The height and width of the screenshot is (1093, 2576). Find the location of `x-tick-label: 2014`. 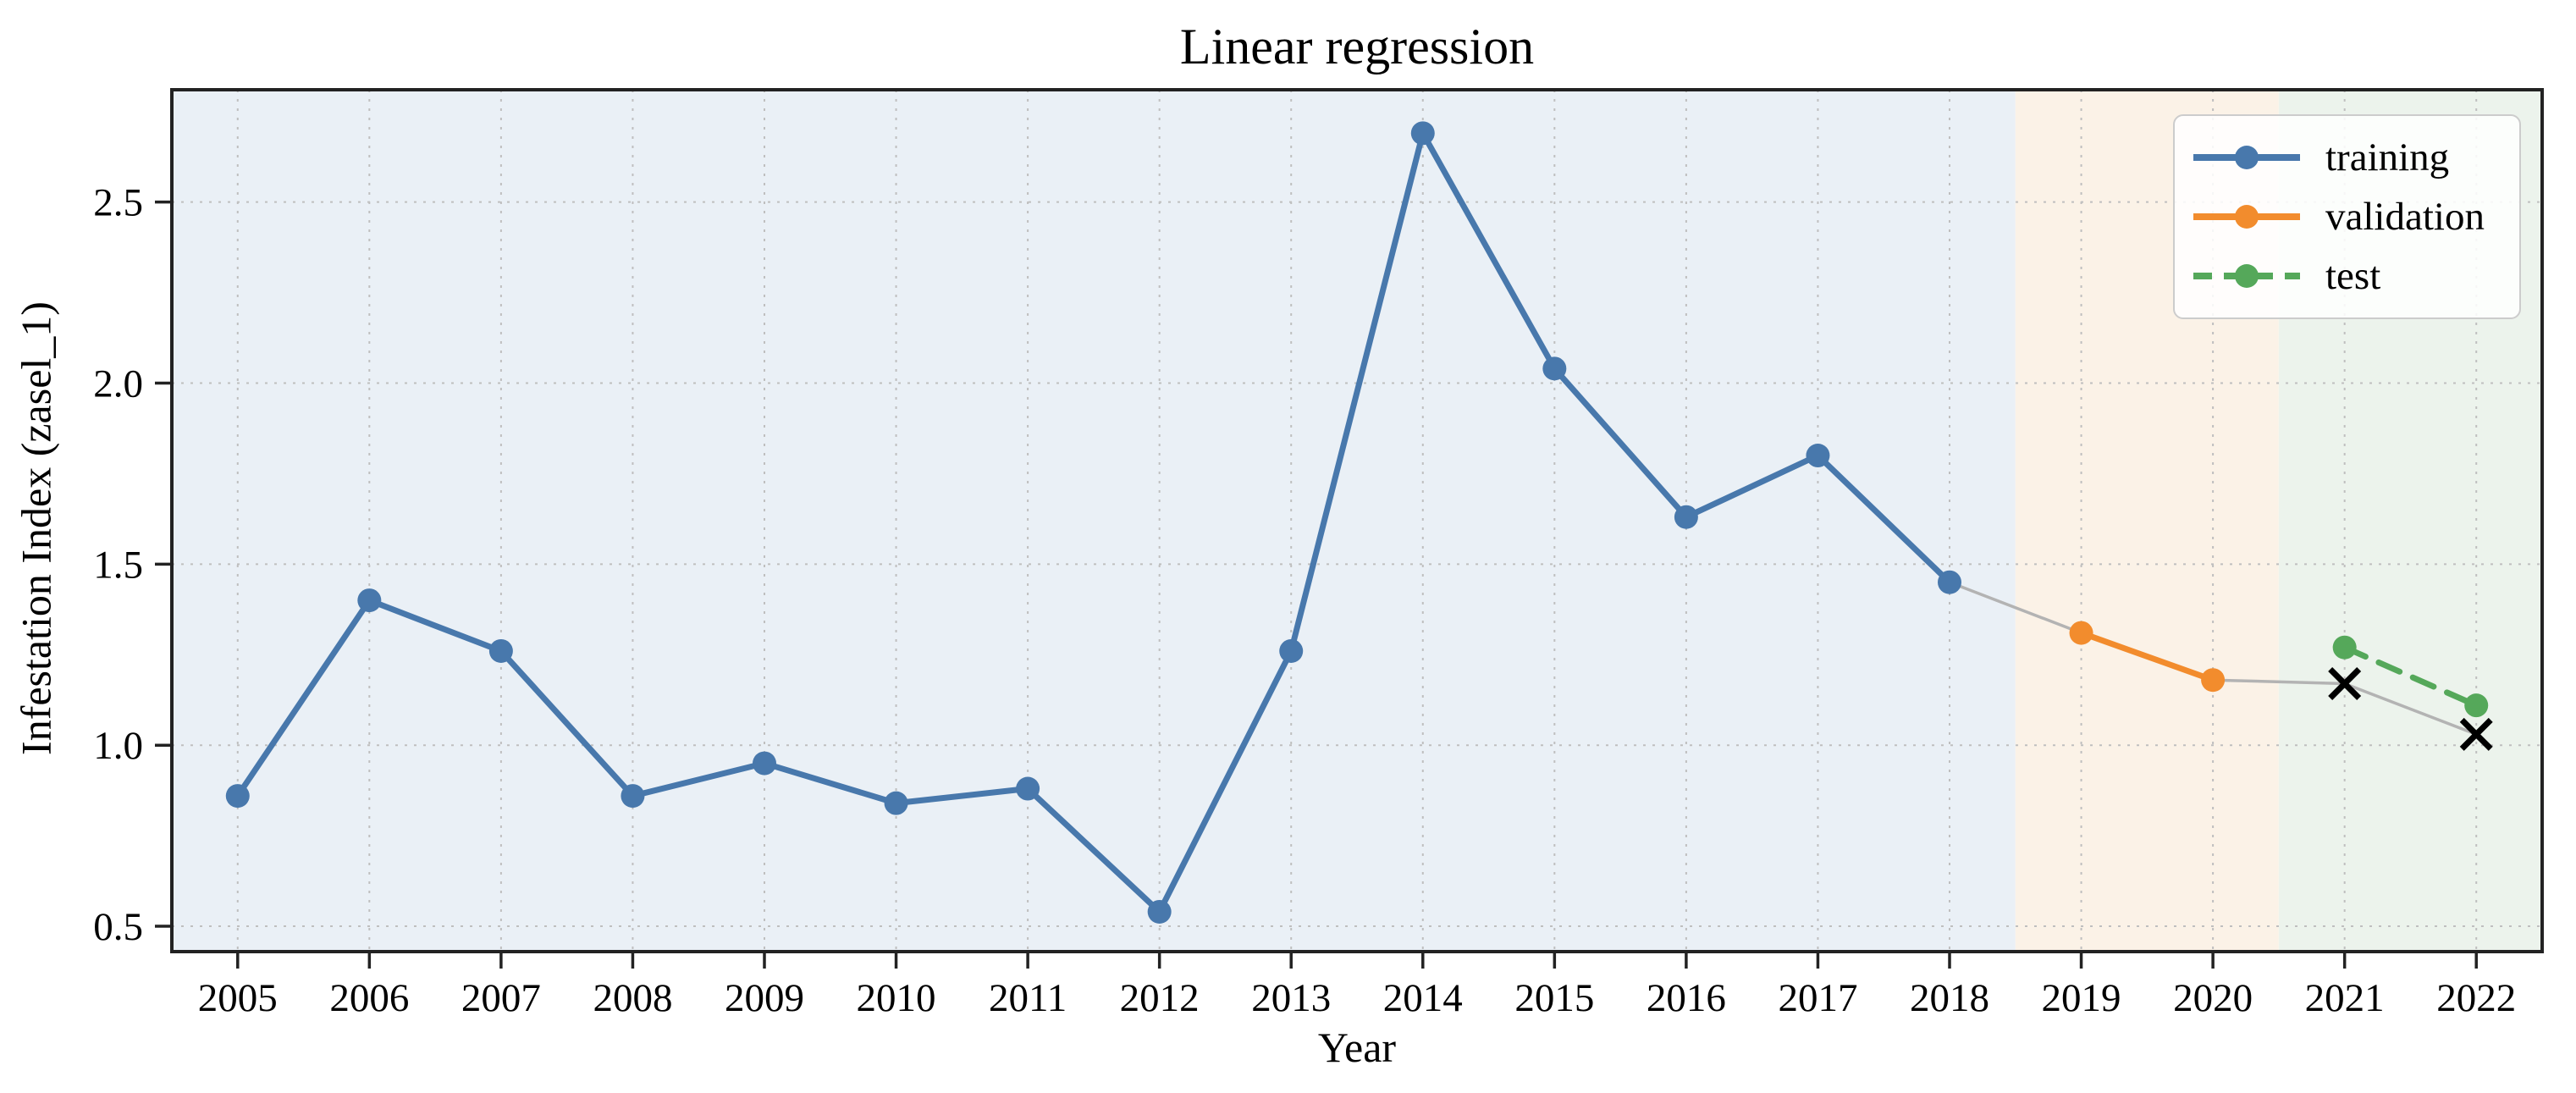

x-tick-label: 2014 is located at coordinates (1423, 998).